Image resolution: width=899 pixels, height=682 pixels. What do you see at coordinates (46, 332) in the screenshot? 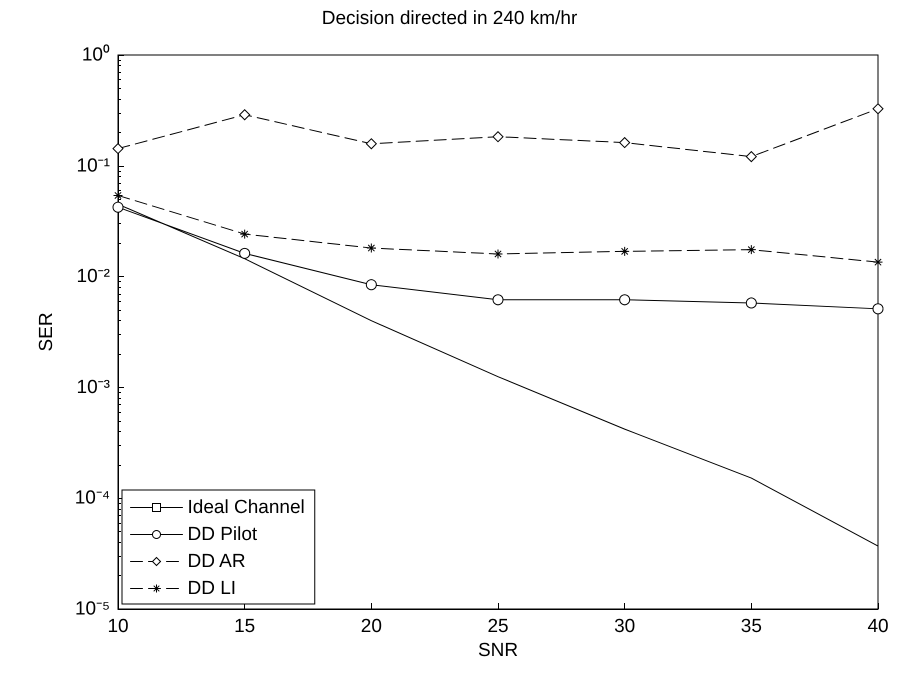
I see `y-axis-title: SER` at bounding box center [46, 332].